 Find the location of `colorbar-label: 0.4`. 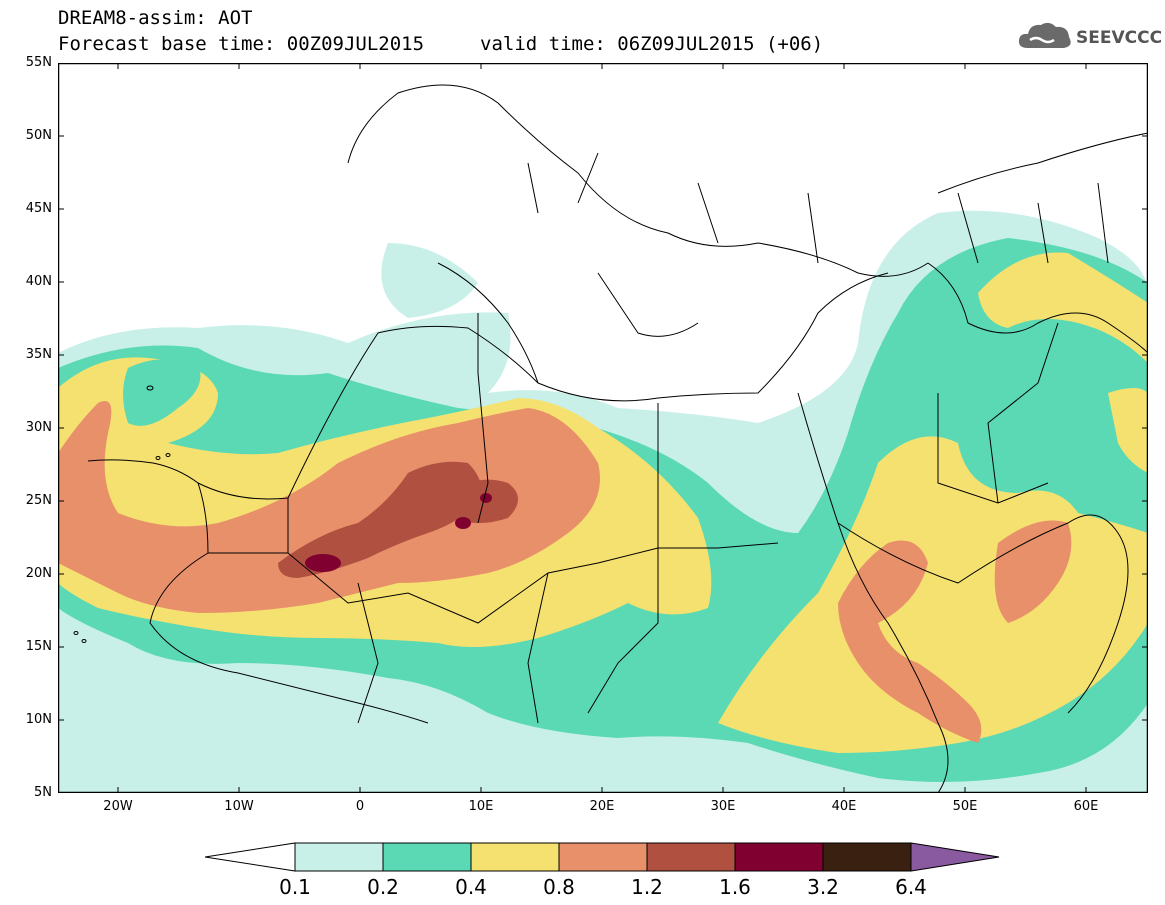

colorbar-label: 0.4 is located at coordinates (471, 887).